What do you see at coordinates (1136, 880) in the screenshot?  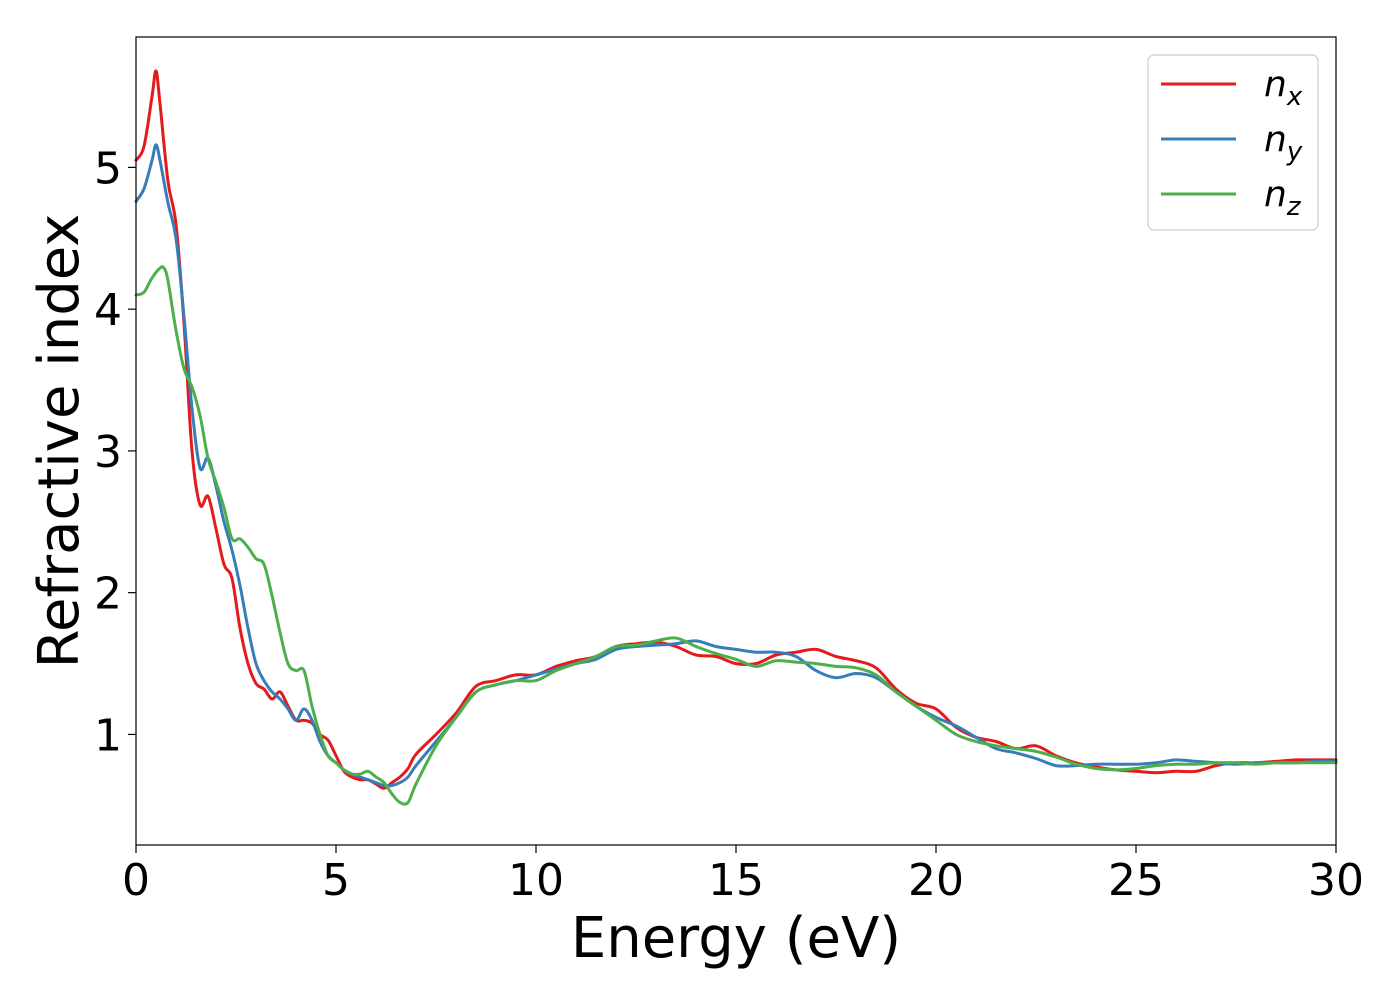 I see `x-tick-label: 25` at bounding box center [1136, 880].